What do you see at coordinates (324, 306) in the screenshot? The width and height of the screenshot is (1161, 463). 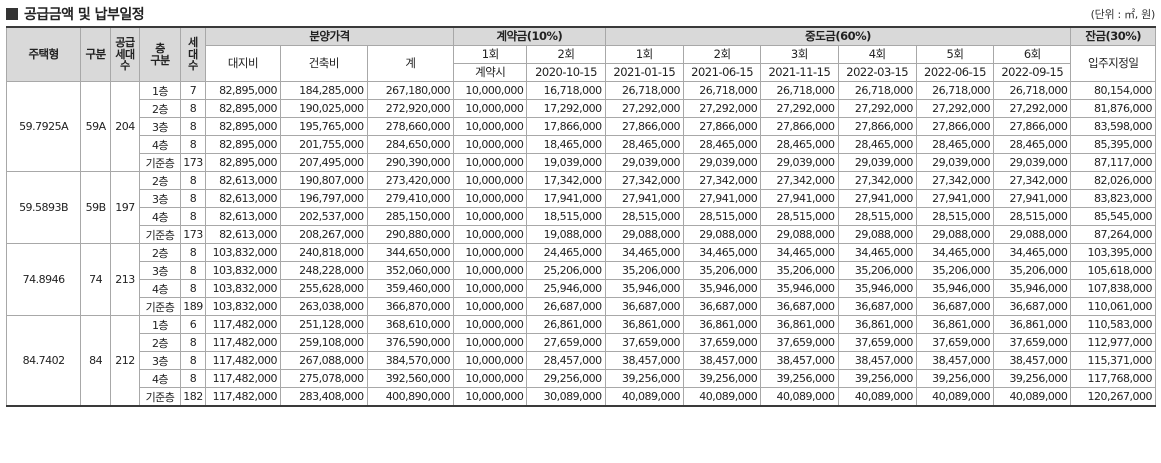 I see `building-price-cell: 263,038,000` at bounding box center [324, 306].